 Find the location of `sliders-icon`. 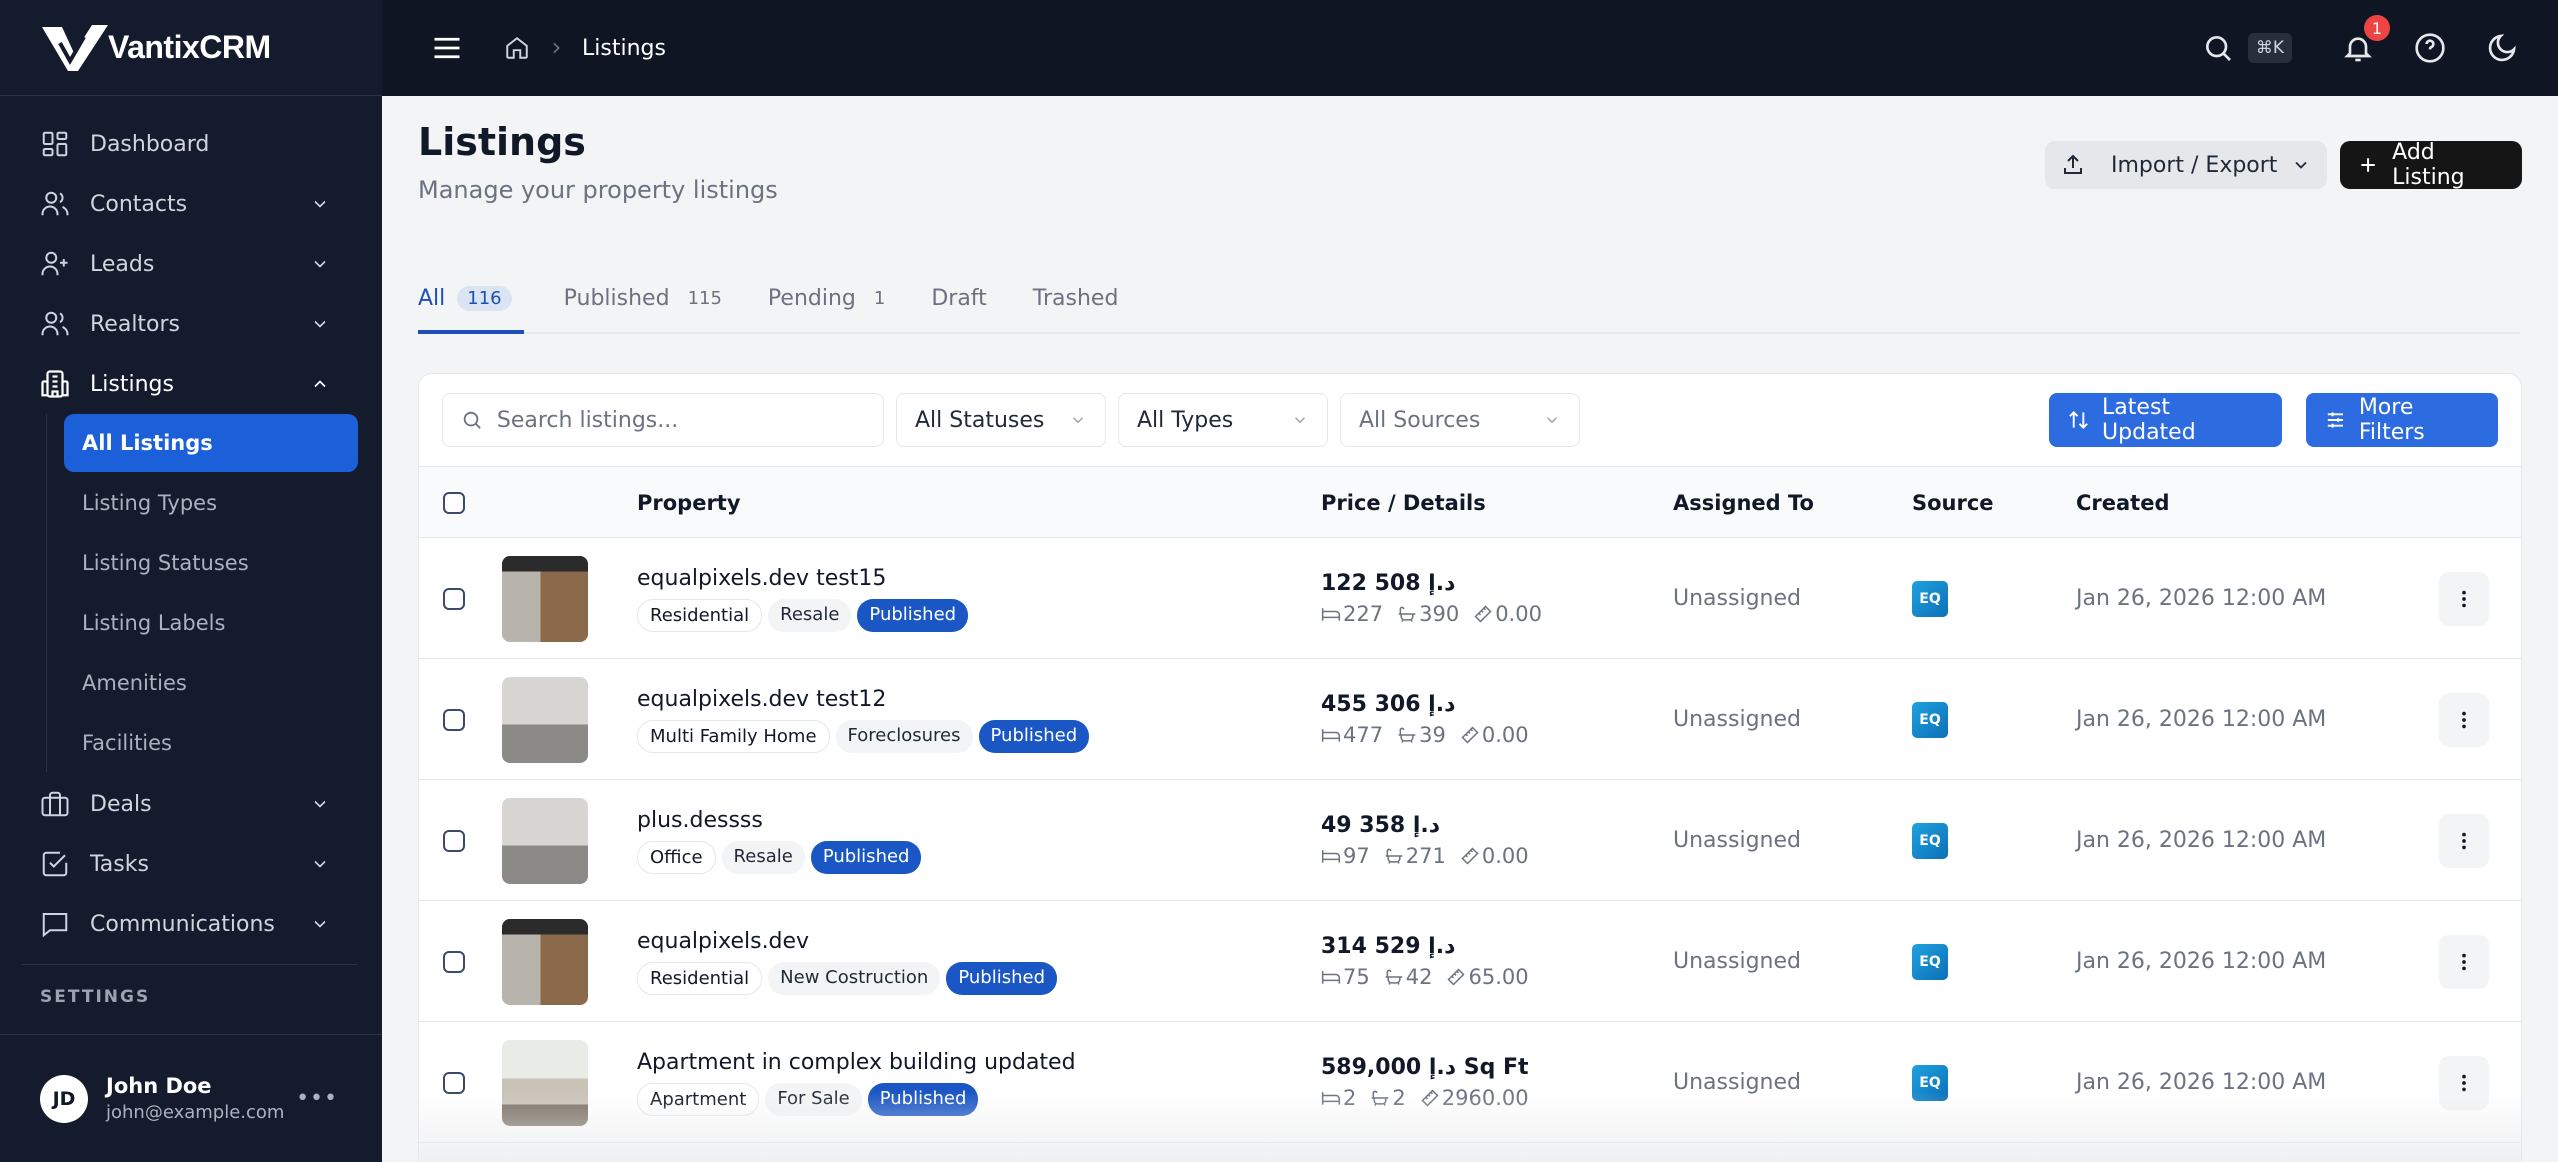

sliders-icon is located at coordinates (2335, 420).